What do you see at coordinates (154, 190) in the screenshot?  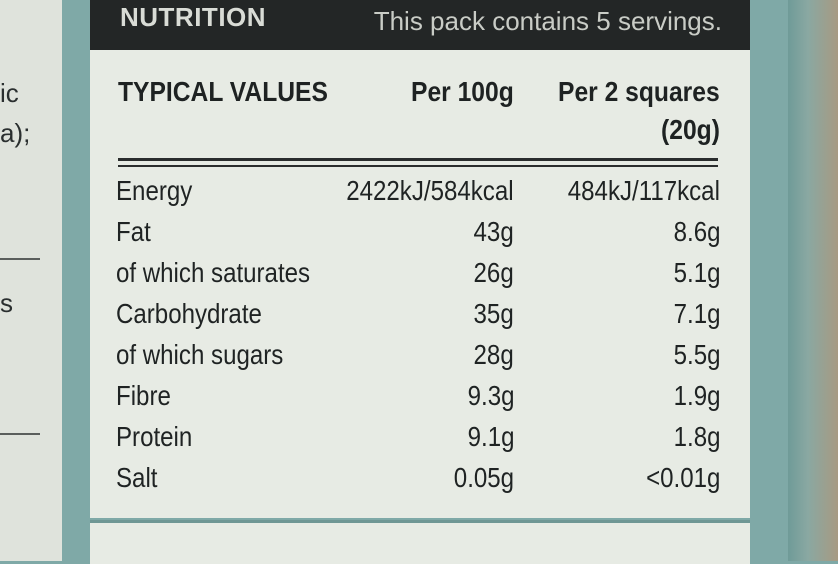 I see `row-name: Energy` at bounding box center [154, 190].